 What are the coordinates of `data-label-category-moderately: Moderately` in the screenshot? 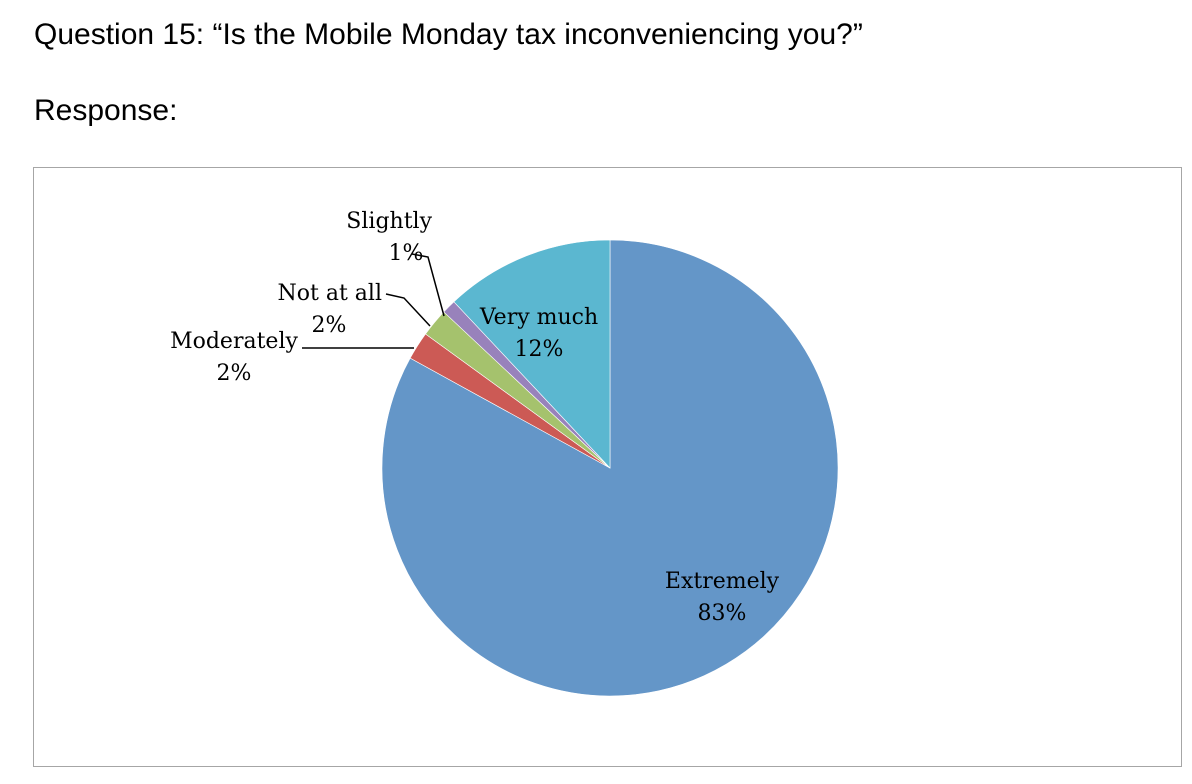 It's located at (234, 341).